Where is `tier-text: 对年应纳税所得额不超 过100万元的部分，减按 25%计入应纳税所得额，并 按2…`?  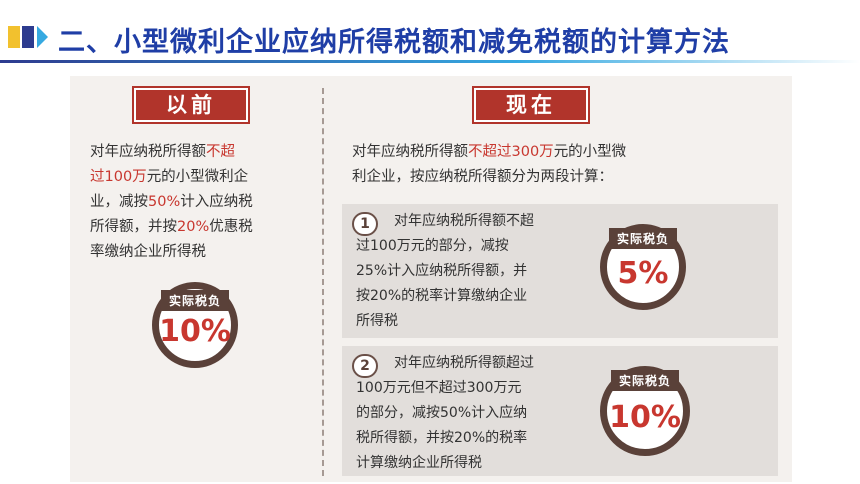
tier-text: 对年应纳税所得额不超 过100万元的部分，减按 25%计入应纳税所得额，并 按2… is located at coordinates (472, 271).